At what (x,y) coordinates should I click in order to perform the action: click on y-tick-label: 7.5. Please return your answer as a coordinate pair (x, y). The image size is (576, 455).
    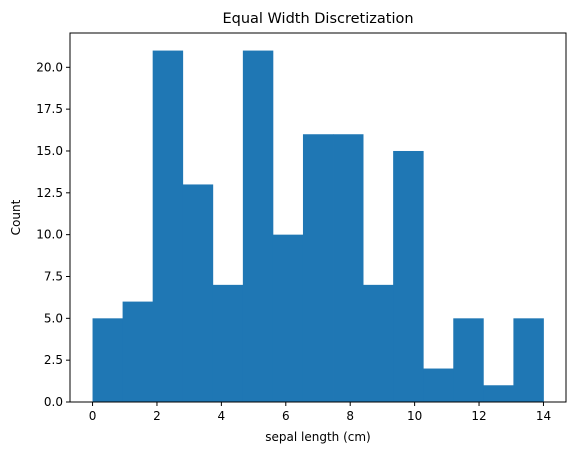
    Looking at the image, I should click on (53, 276).